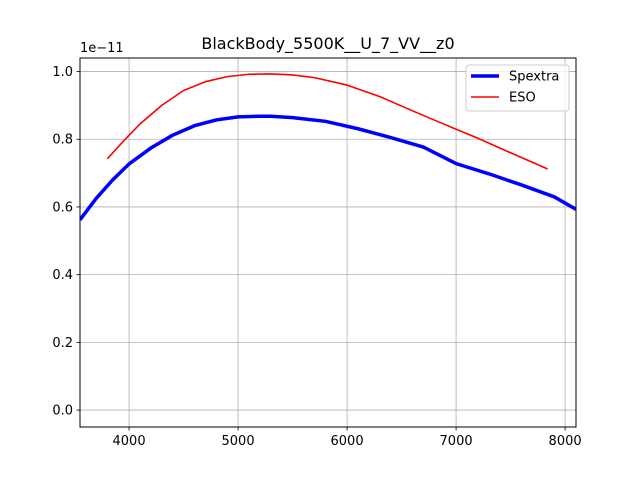 The width and height of the screenshot is (640, 480). What do you see at coordinates (534, 77) in the screenshot?
I see `legend-label-spextra: Spextra` at bounding box center [534, 77].